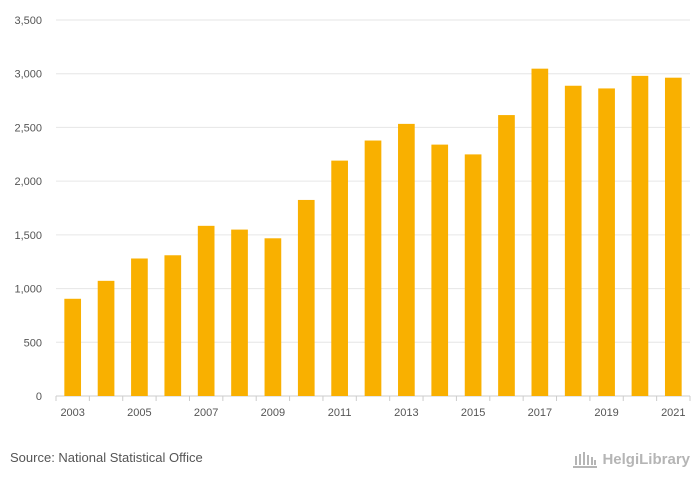 This screenshot has height=483, width=700. I want to click on bar-2021, so click(673, 236).